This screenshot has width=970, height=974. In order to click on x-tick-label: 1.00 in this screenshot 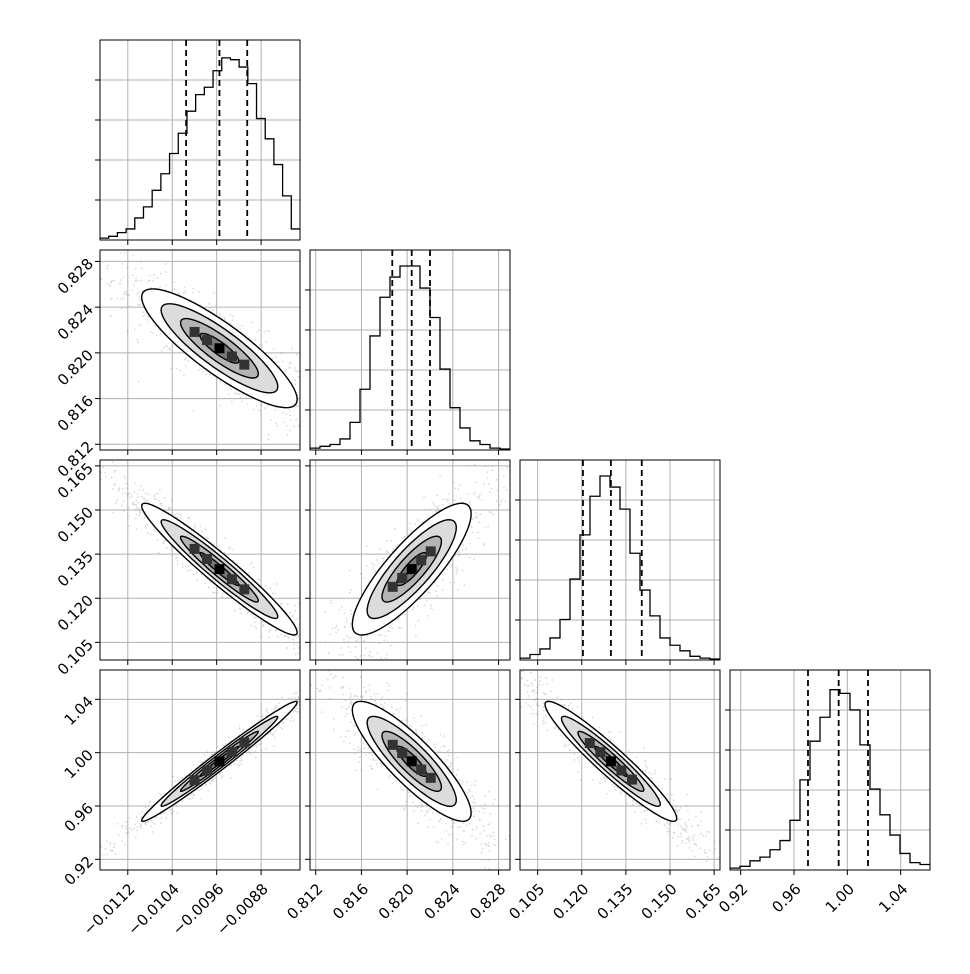, I will do `click(840, 898)`.